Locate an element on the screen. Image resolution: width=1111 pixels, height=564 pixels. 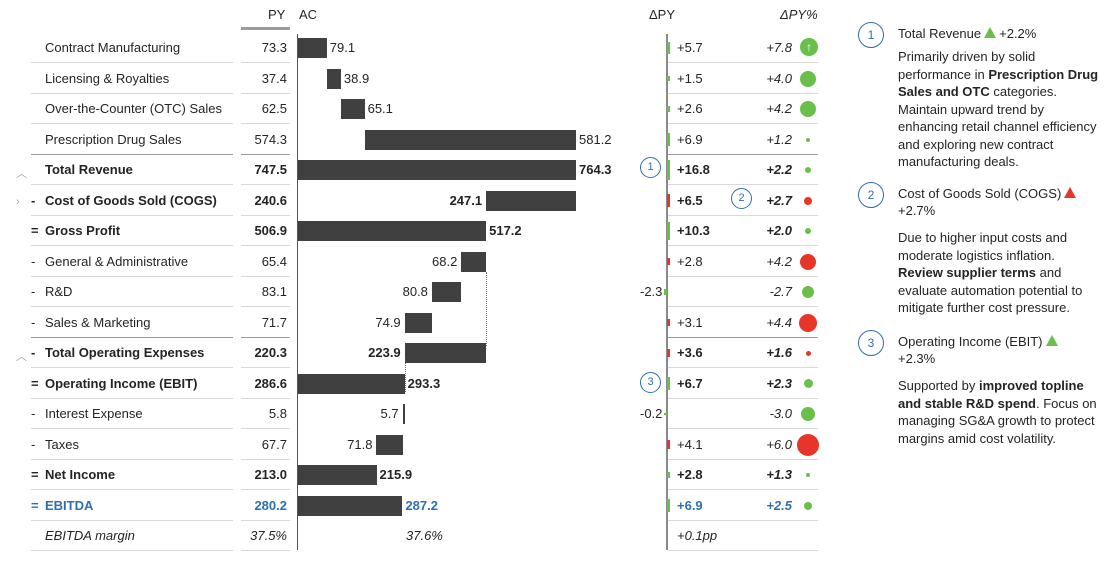
table-row: - Sales & Marketing 71.7 +3.1 +4.4 is located at coordinates (415, 323).